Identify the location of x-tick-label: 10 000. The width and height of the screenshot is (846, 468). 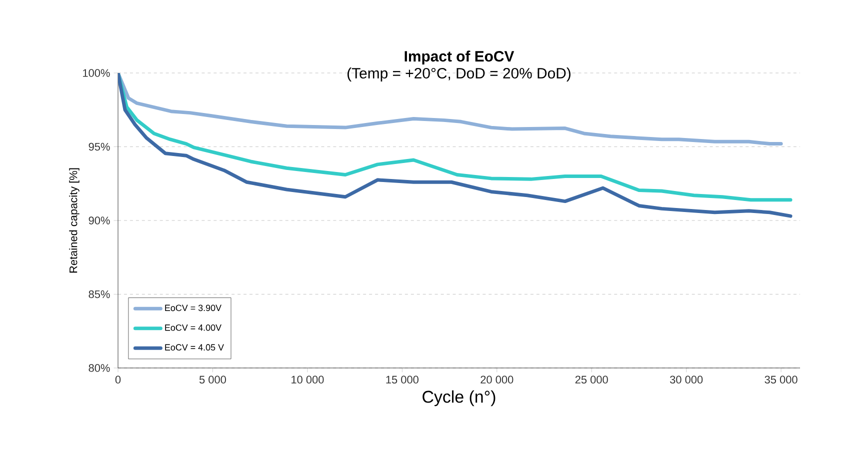
(308, 380).